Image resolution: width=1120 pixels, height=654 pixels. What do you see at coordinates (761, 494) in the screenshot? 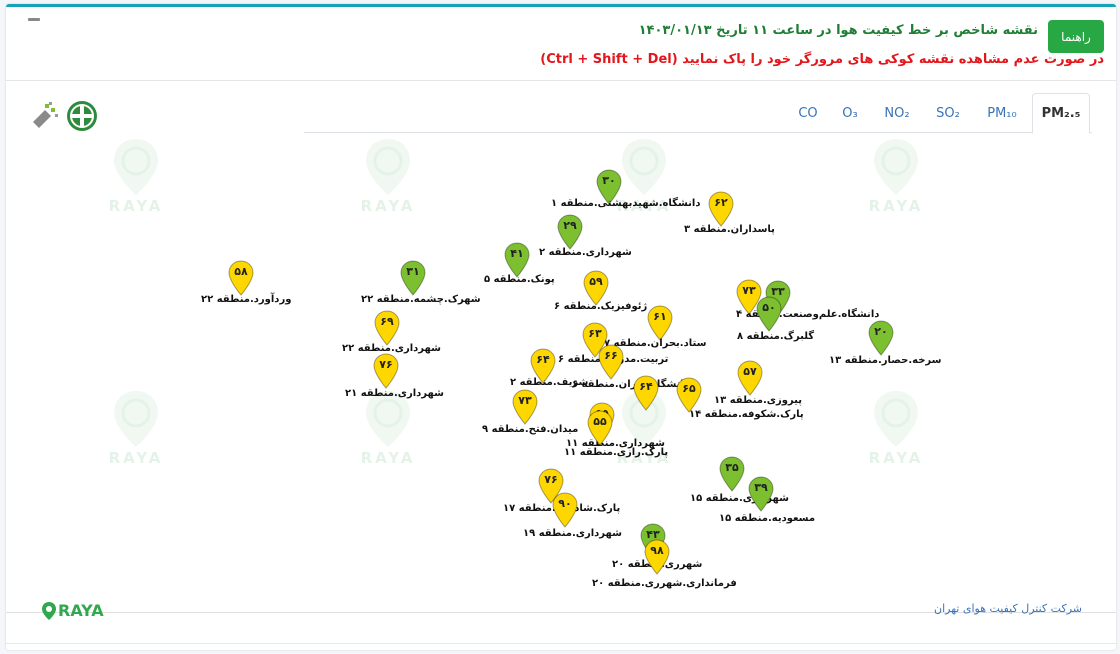
I see `station-marker: ۳۹` at bounding box center [761, 494].